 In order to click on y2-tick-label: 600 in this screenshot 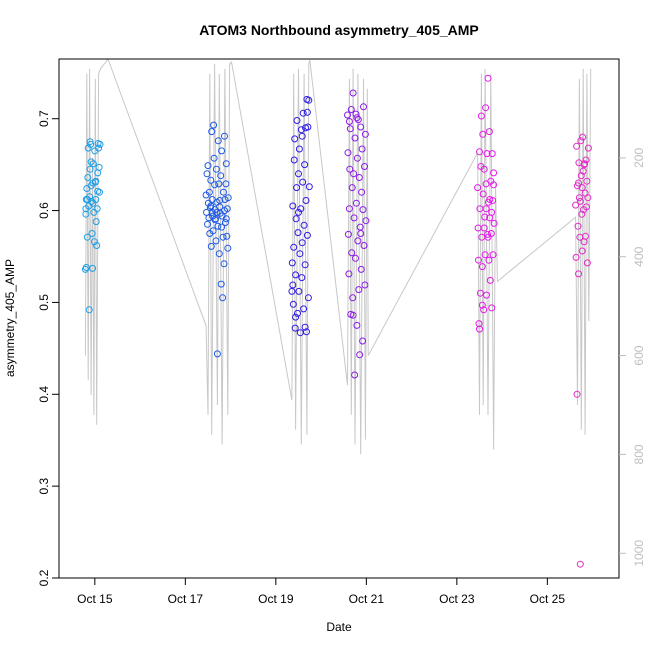, I will do `click(639, 355)`.